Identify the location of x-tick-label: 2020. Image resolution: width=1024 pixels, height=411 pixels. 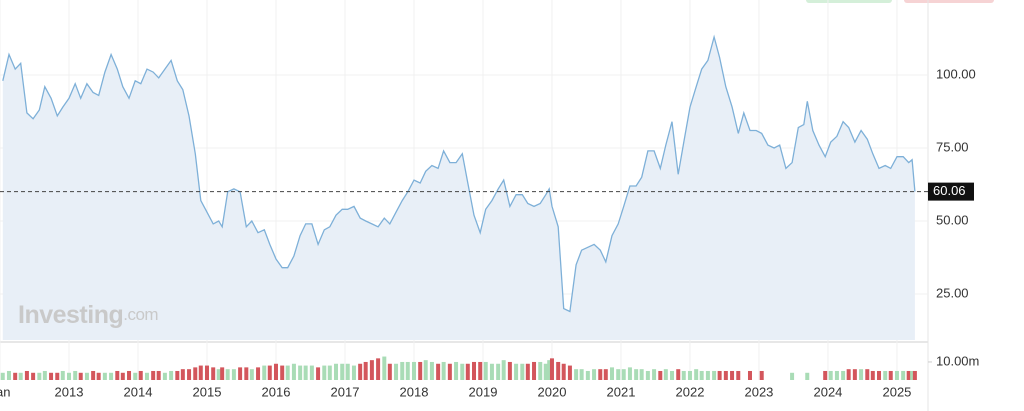
(552, 391).